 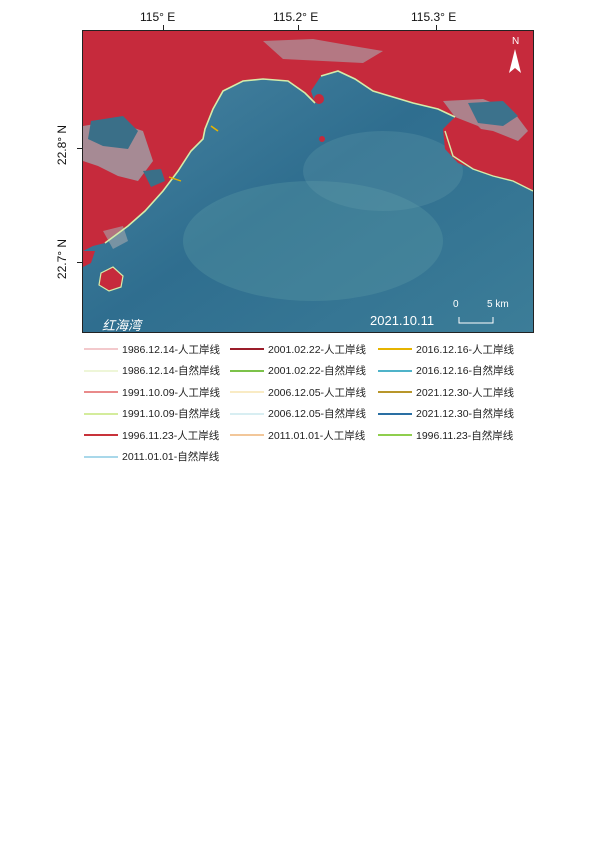 I want to click on legend-item: 1986.12.14-自然岸线, so click(x=152, y=371).